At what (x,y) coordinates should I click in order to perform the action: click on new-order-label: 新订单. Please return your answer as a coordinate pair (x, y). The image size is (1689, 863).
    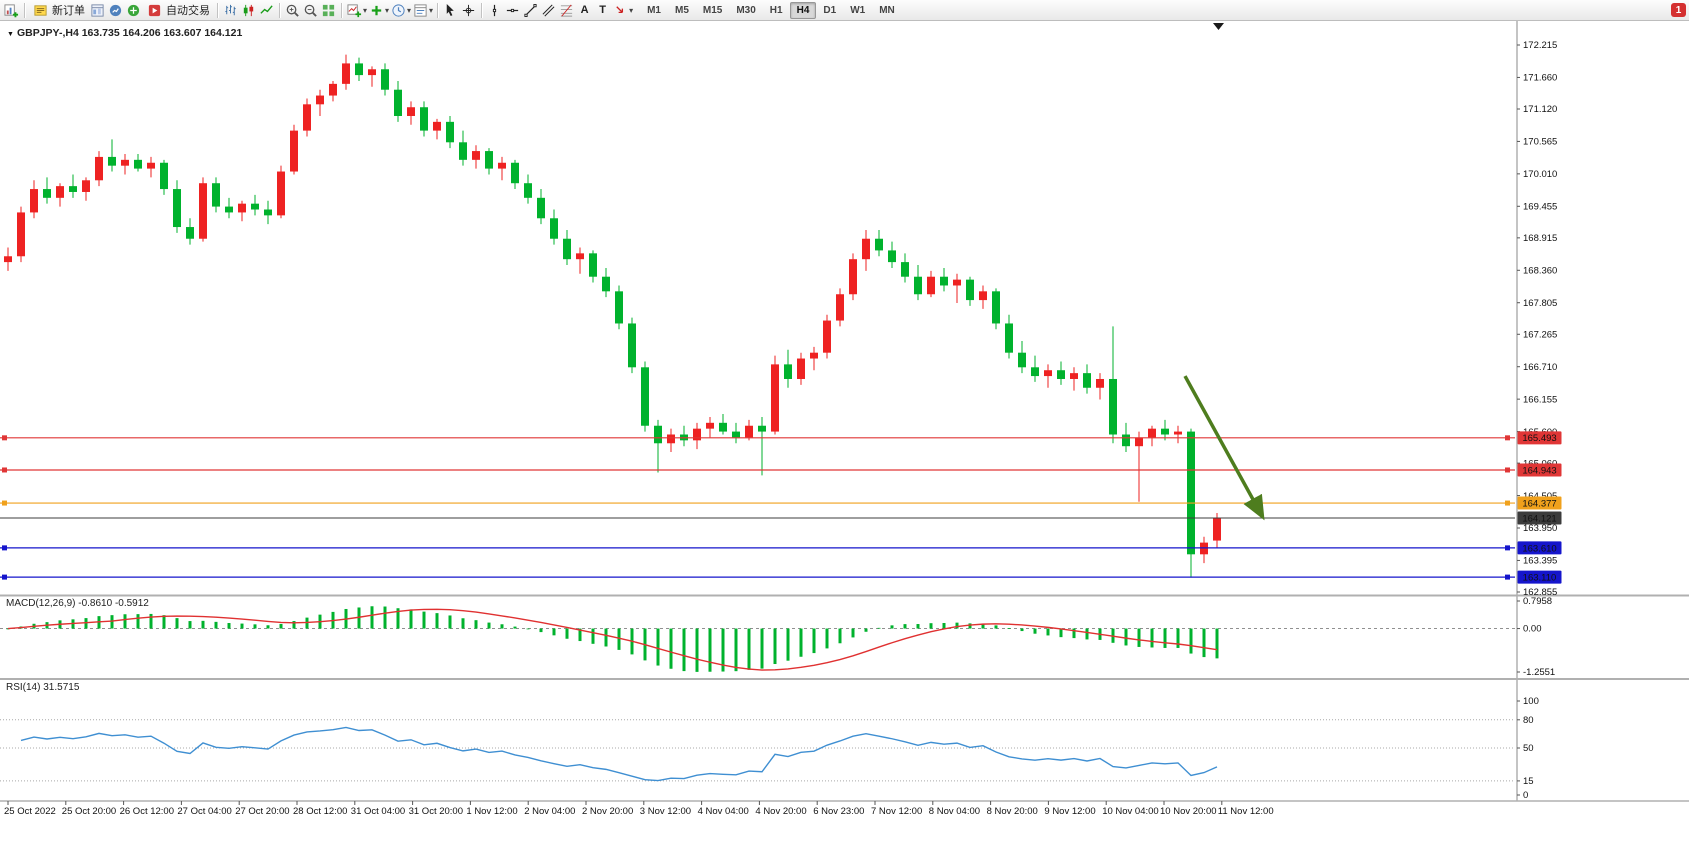
    Looking at the image, I should click on (68, 11).